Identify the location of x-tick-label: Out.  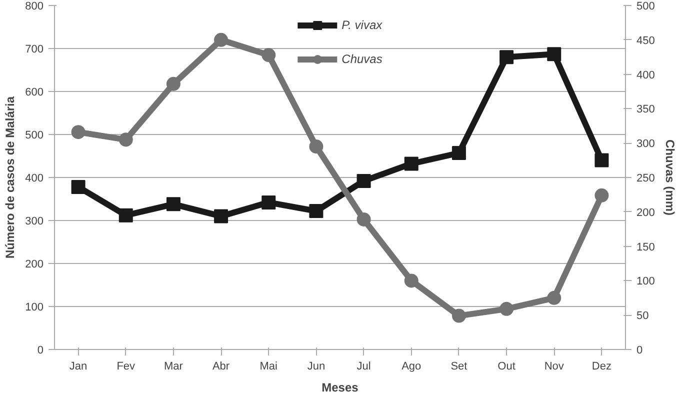
(507, 366).